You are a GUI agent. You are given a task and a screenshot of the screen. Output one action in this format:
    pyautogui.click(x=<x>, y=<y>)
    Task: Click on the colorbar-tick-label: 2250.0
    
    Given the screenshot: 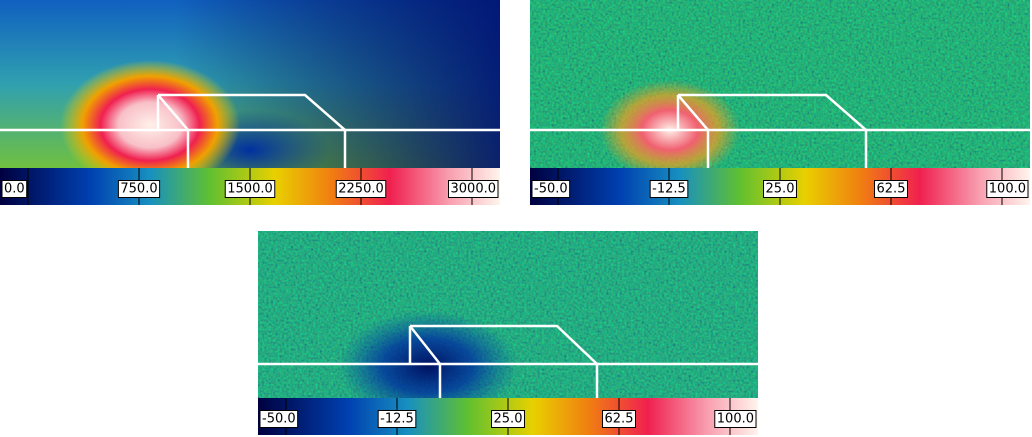 What is the action you would take?
    pyautogui.click(x=361, y=189)
    